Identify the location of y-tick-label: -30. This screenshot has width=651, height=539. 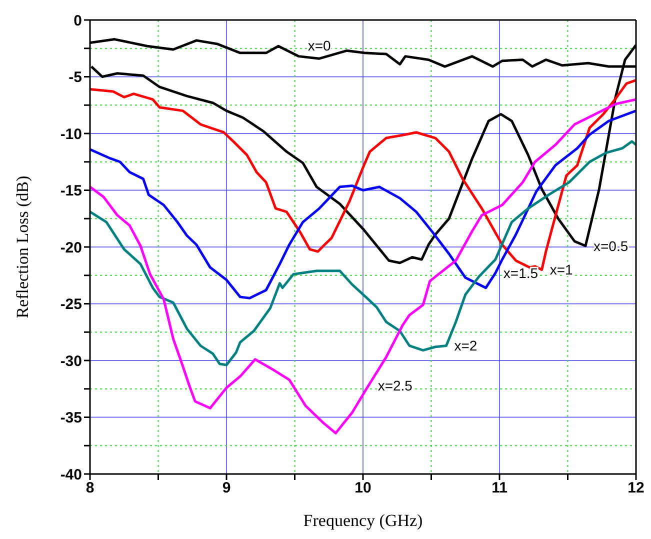
(71, 361).